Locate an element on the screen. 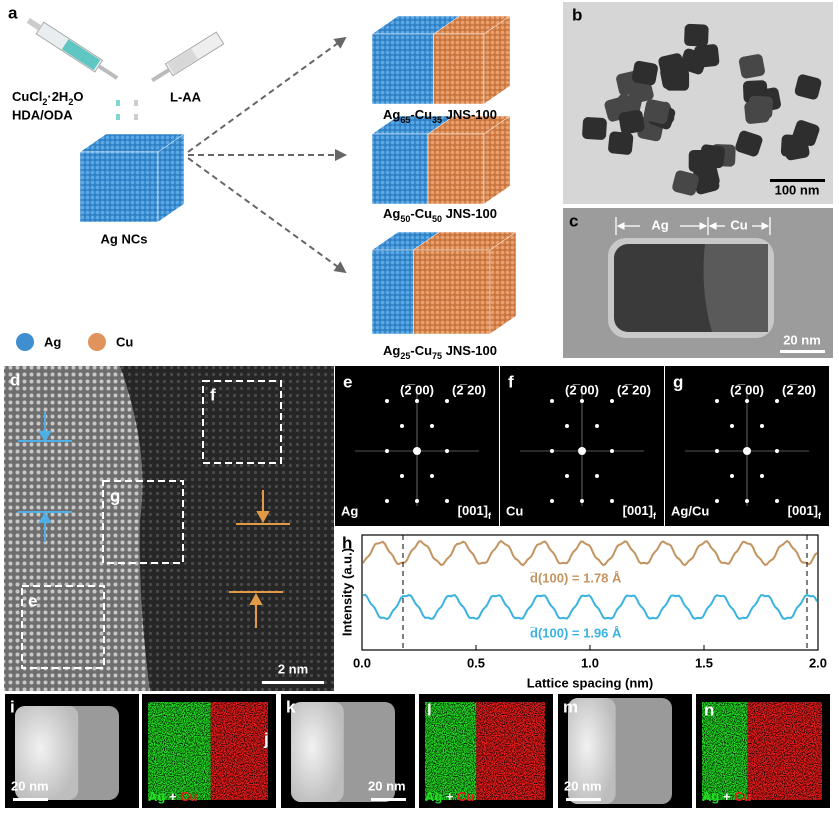  panel-label: b is located at coordinates (577, 14).